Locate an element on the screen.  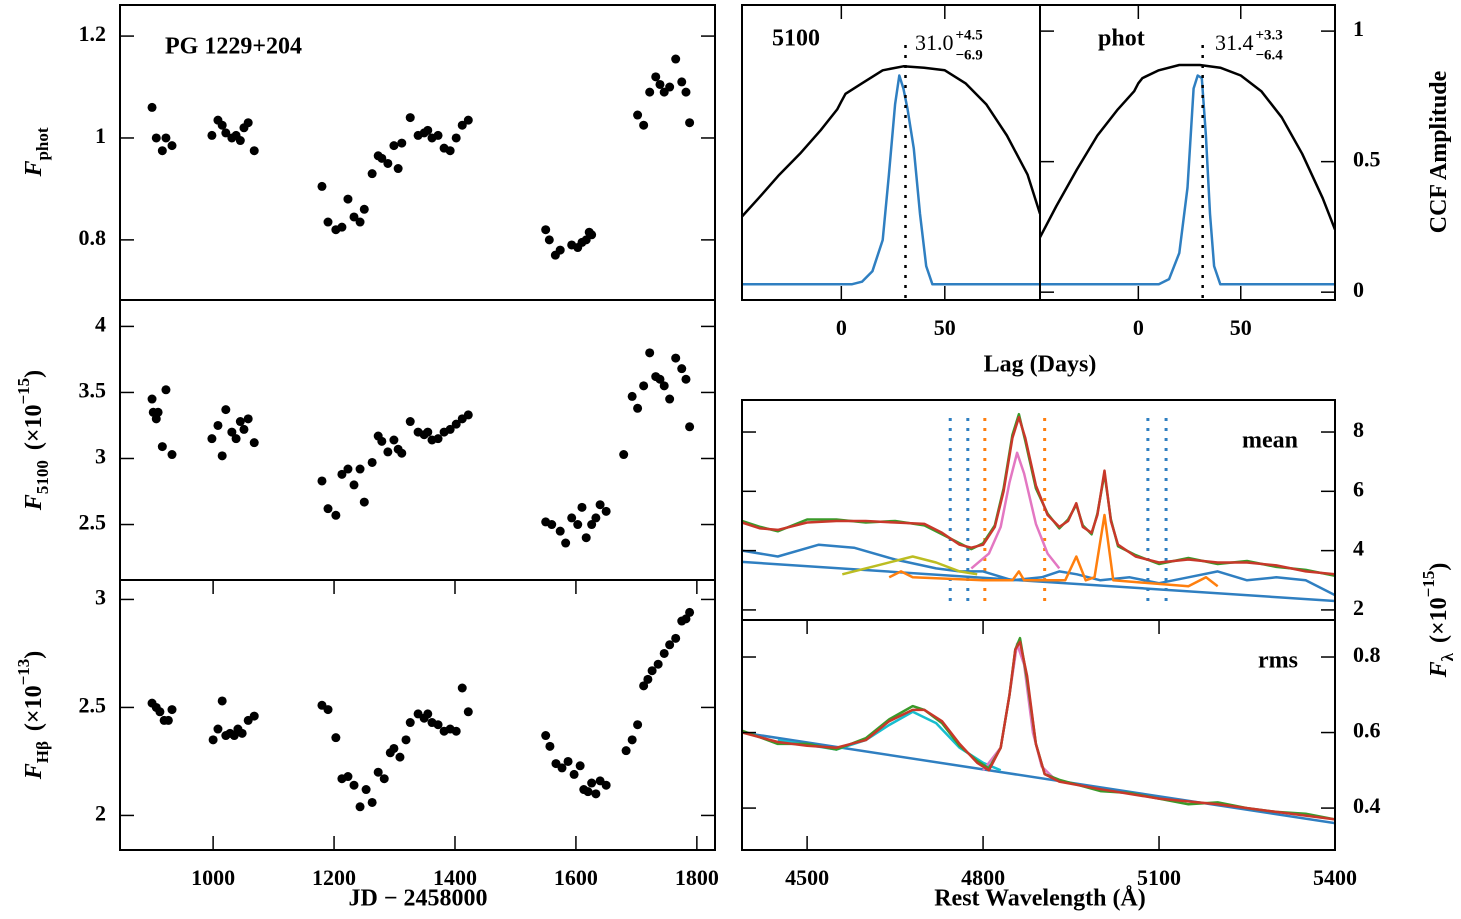
x-tick-label: 50 is located at coordinates (945, 327).